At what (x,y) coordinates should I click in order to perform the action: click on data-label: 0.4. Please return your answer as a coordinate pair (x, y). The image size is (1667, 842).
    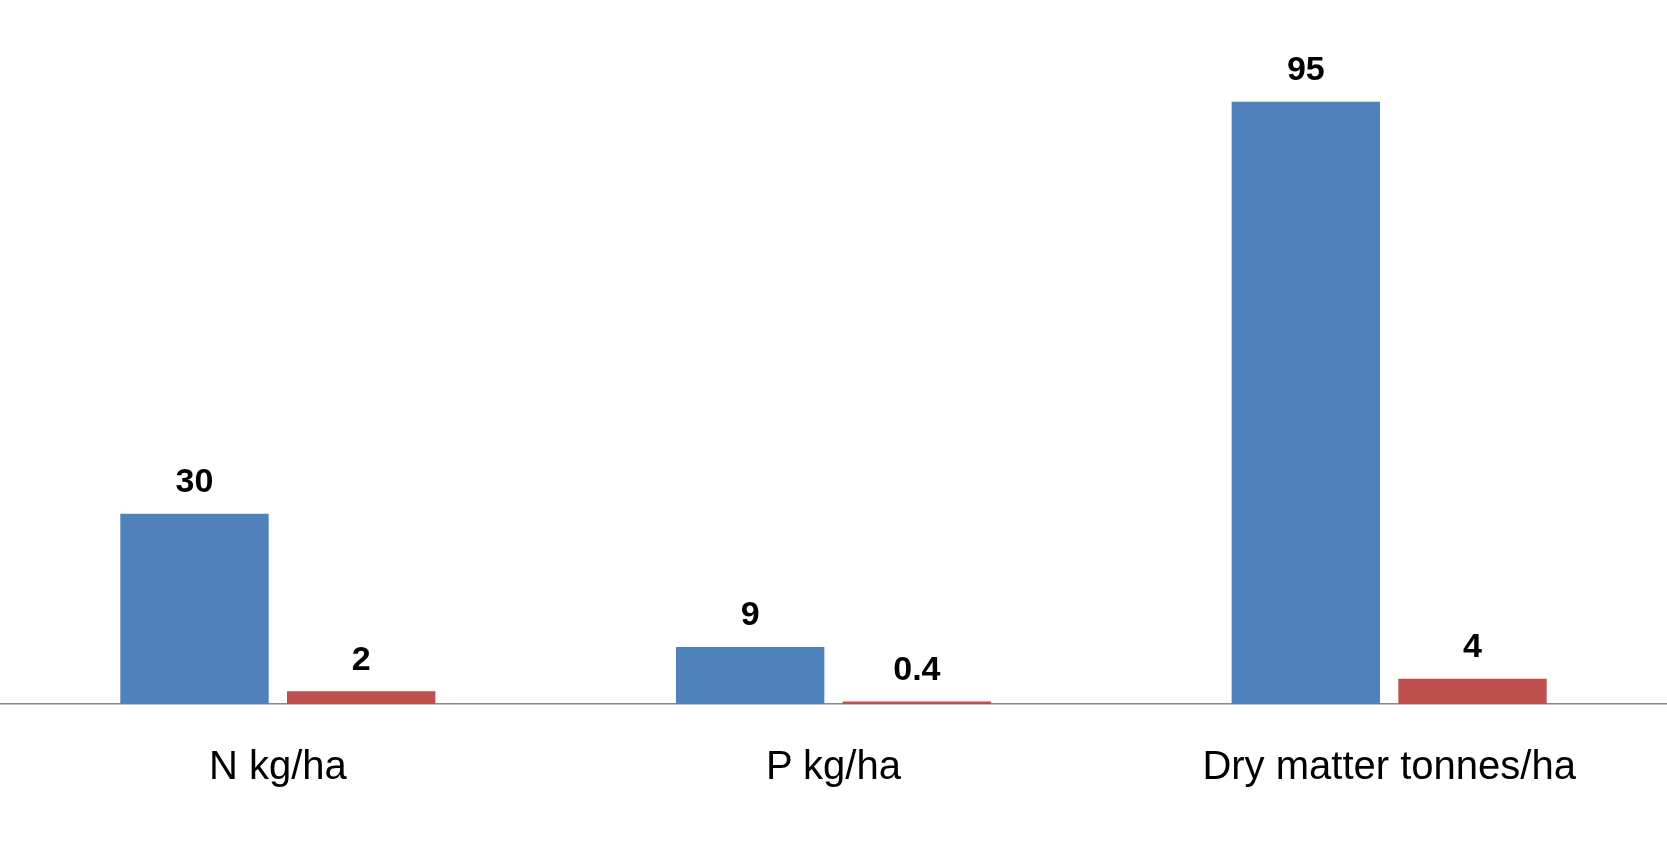
    Looking at the image, I should click on (917, 667).